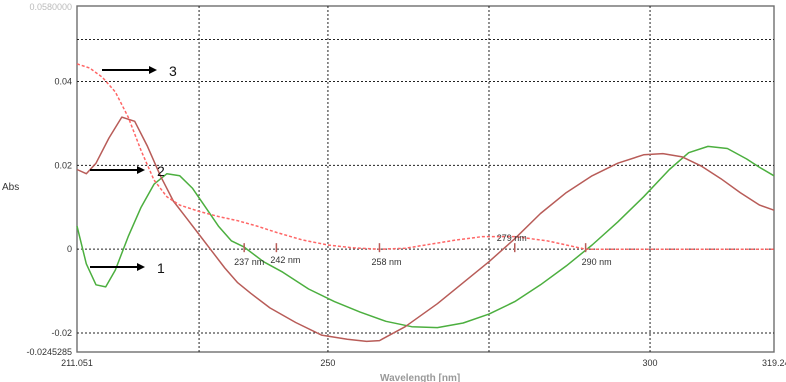  I want to click on x-axis-ticks: 211.051 250 300 319.24, so click(423, 363).